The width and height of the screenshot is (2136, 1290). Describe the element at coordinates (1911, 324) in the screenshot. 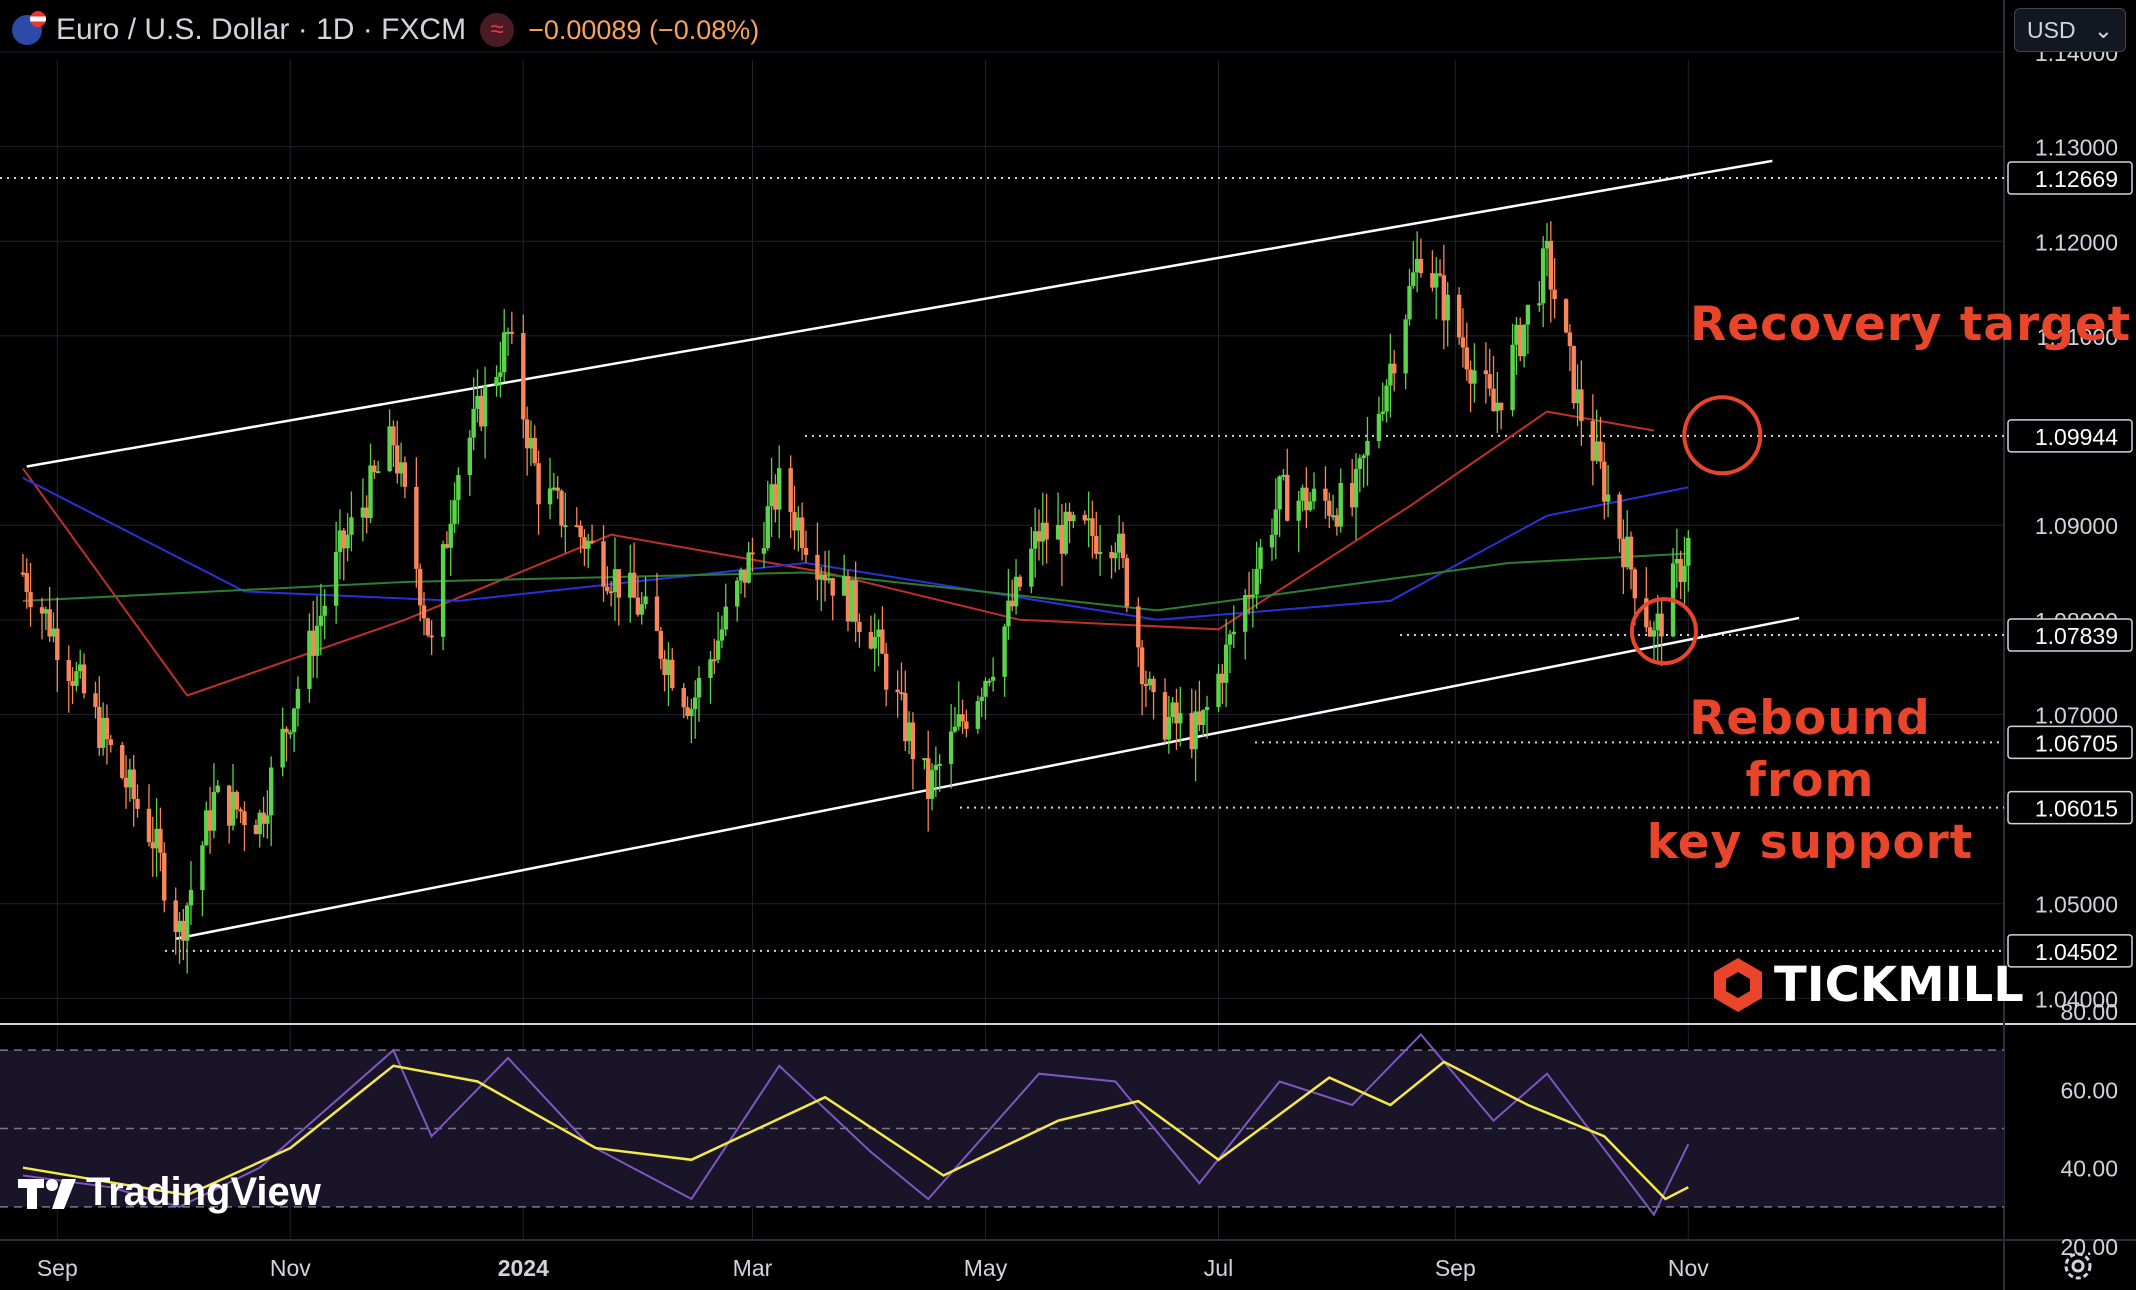

I see `recovery-target-label: Recovery target` at that location.